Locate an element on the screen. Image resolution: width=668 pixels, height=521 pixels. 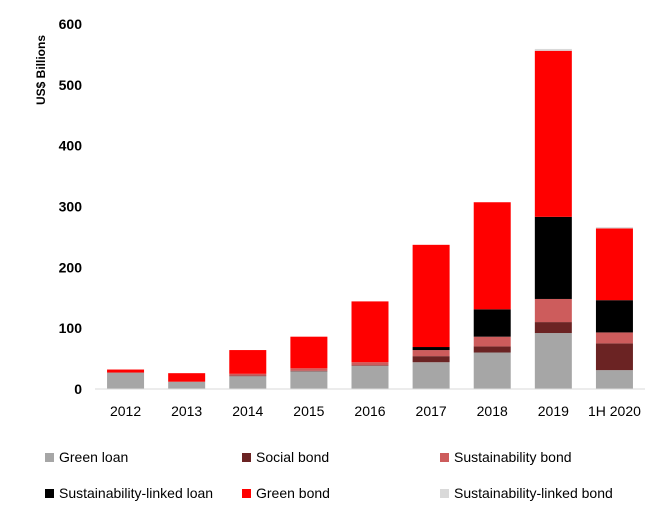
x-tick-label: 2013 is located at coordinates (186, 411).